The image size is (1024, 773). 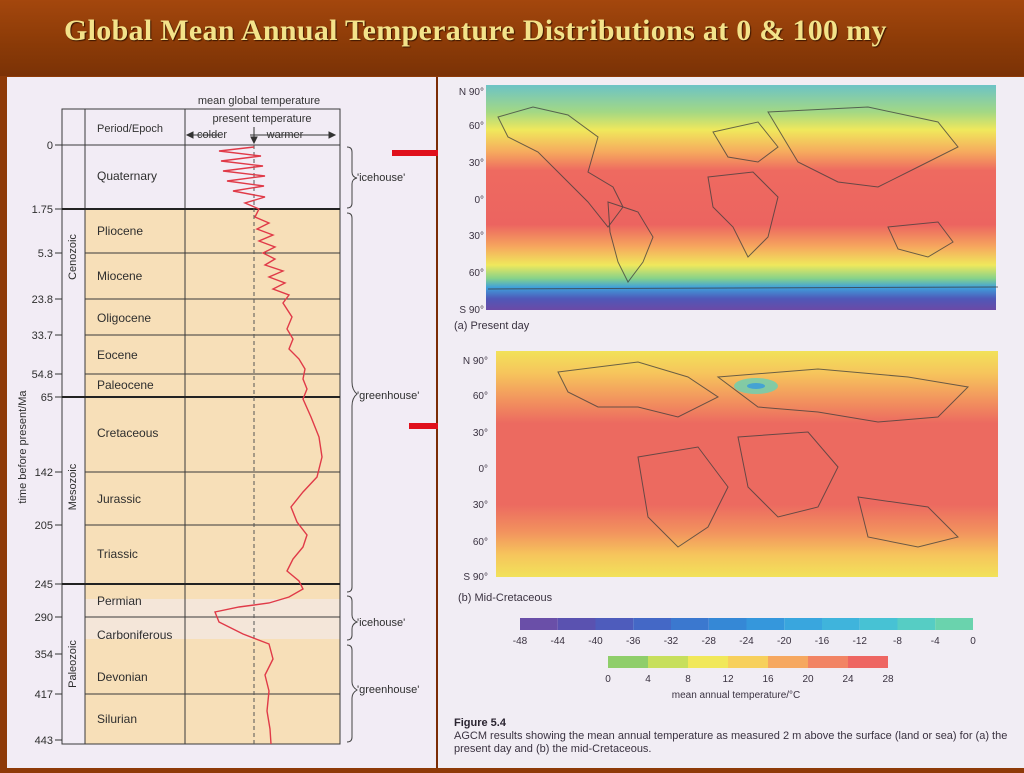 What do you see at coordinates (483, 469) in the screenshot?
I see `lat-label: 0°` at bounding box center [483, 469].